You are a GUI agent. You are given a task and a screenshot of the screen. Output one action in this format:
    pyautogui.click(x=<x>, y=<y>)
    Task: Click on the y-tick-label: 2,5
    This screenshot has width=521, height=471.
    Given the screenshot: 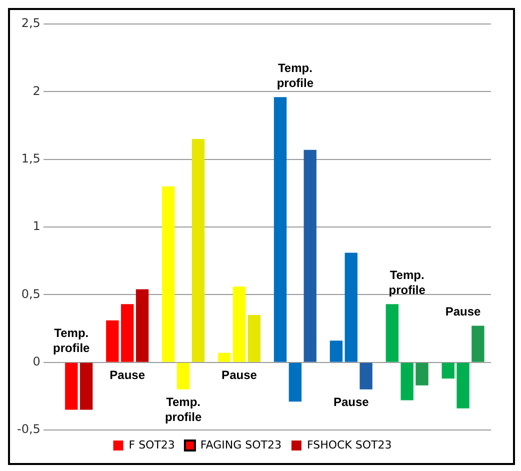 What is the action you would take?
    pyautogui.click(x=30, y=23)
    